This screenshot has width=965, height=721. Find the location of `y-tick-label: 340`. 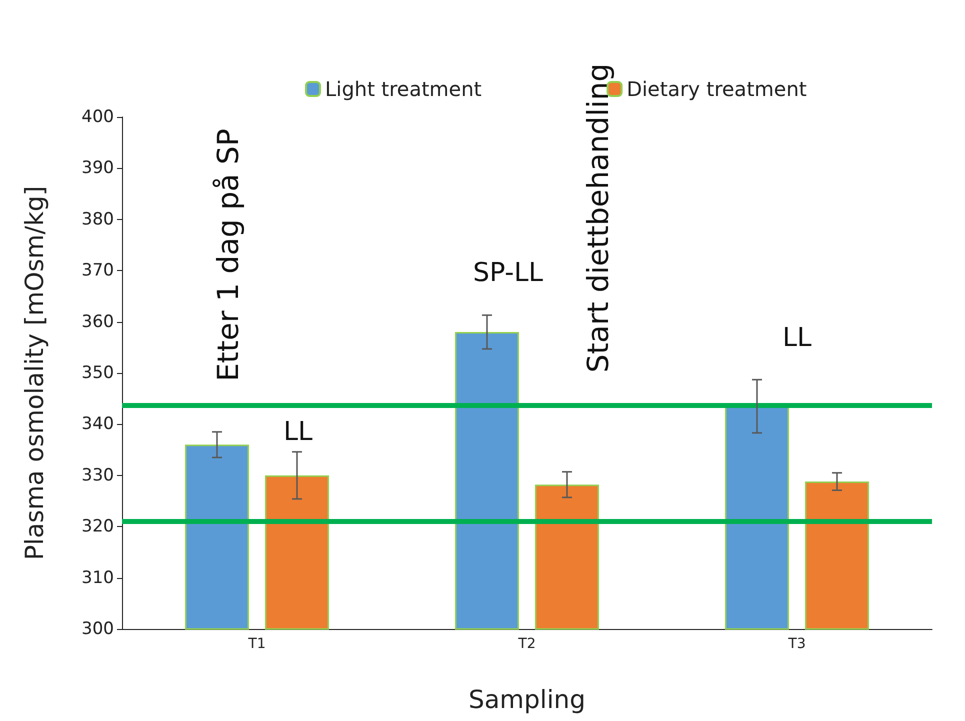

y-tick-label: 340 is located at coordinates (98, 424).